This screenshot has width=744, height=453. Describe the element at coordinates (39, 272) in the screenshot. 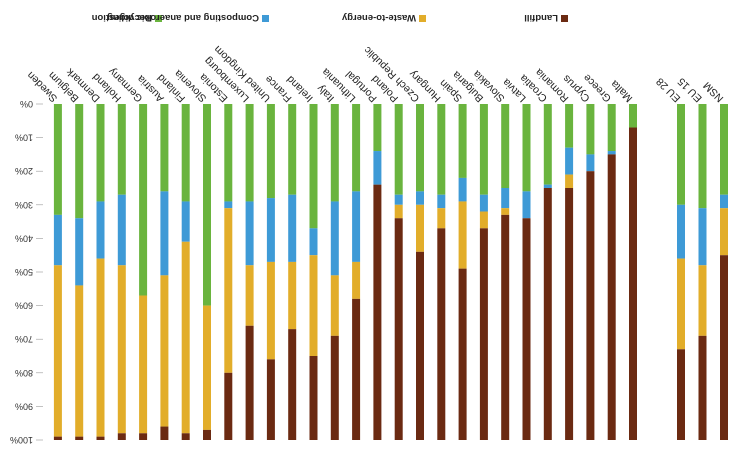

I see `gridlines` at that location.